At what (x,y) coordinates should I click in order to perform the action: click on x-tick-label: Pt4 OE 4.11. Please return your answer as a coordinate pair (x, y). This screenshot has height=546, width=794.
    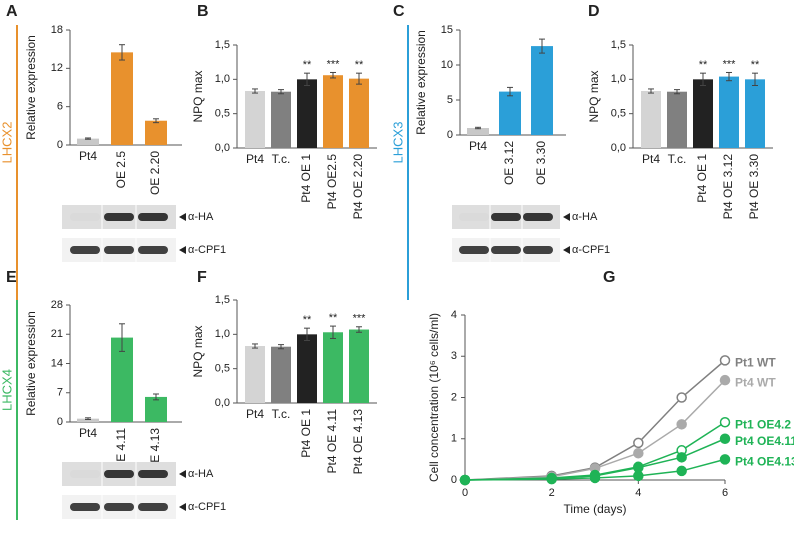
    Looking at the image, I should click on (332, 441).